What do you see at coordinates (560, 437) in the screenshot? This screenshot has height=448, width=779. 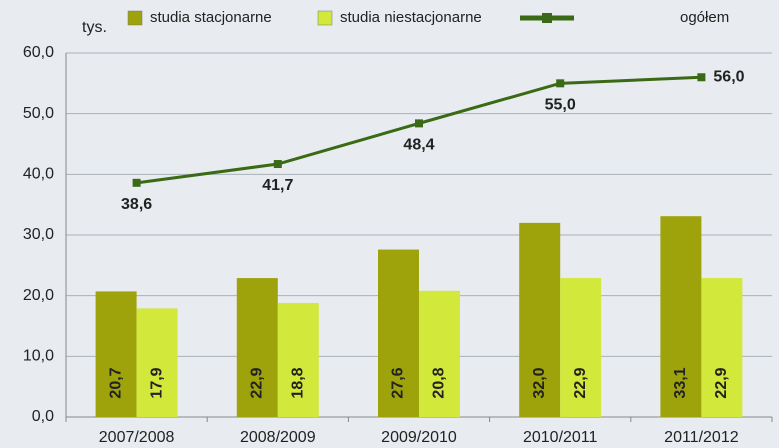 I see `x-tick-label: 2010/2011` at bounding box center [560, 437].